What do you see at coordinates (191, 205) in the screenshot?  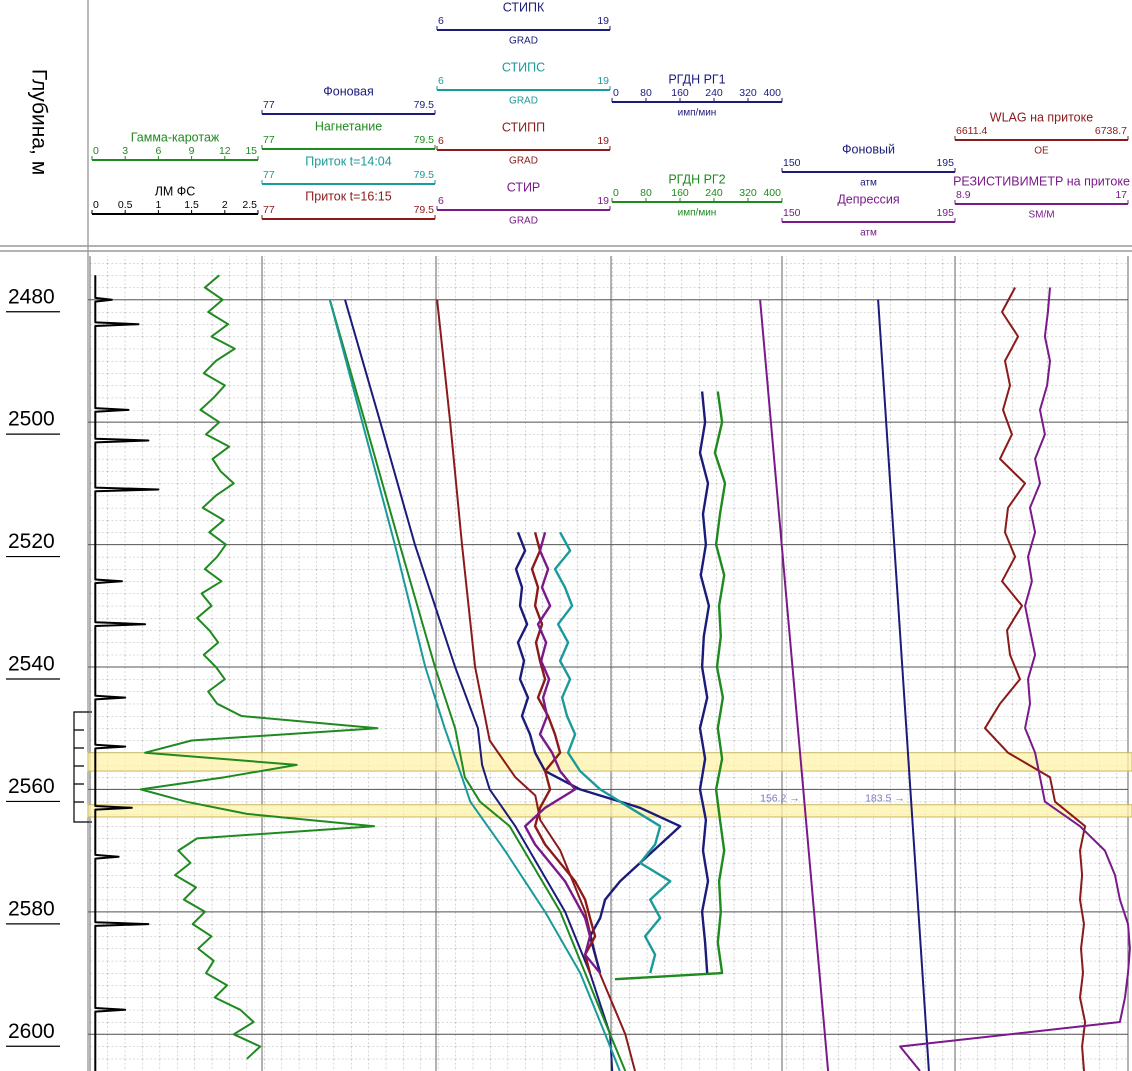 I see `scale-tick-label: 1.5` at bounding box center [191, 205].